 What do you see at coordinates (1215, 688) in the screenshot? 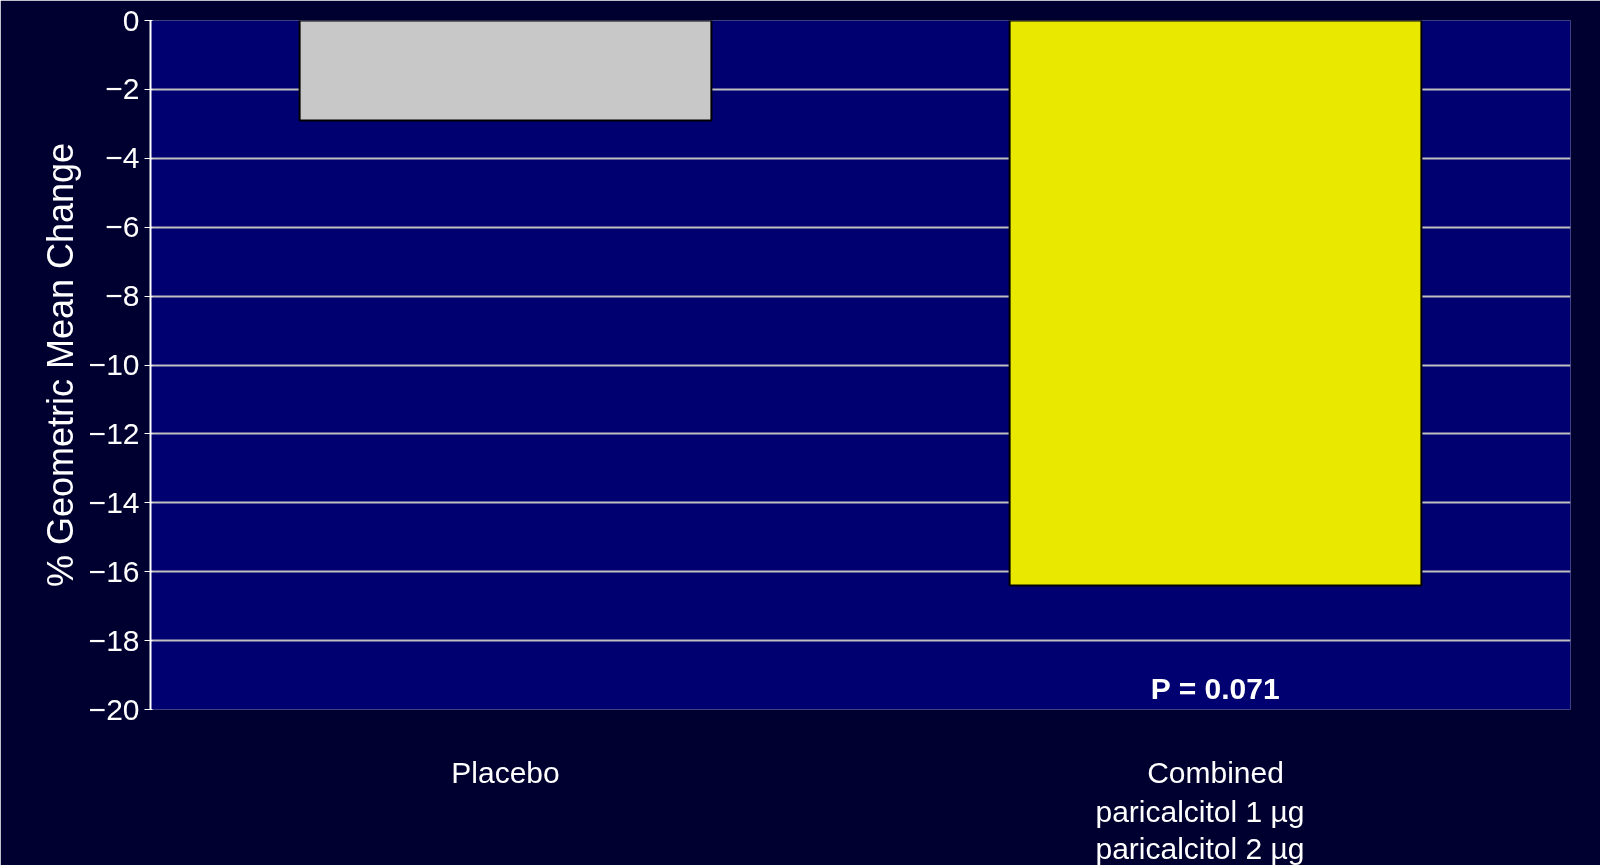
I see `annotation: P = 0.071` at bounding box center [1215, 688].